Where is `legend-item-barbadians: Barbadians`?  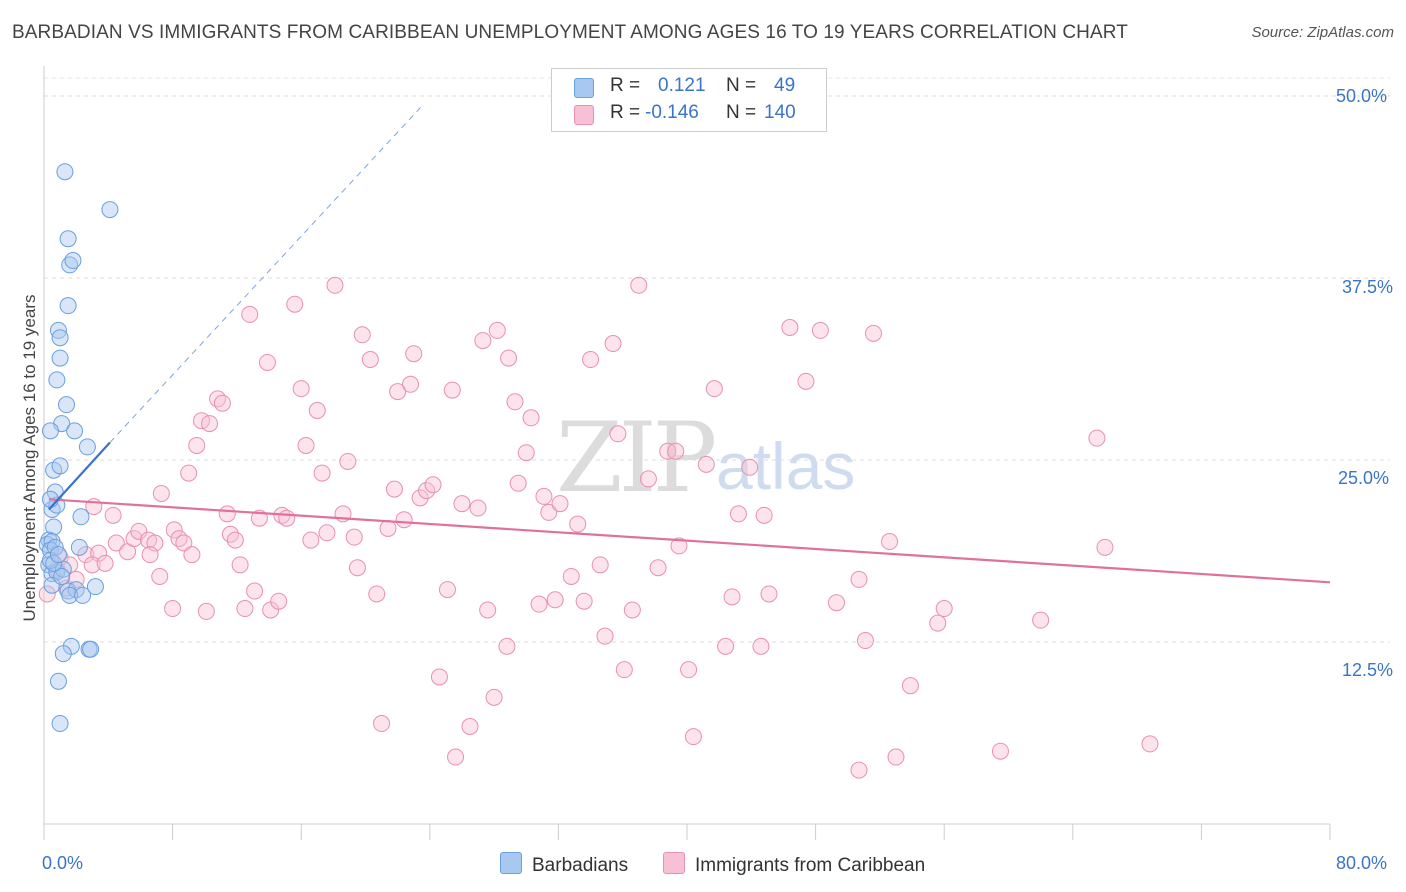 legend-item-barbadians: Barbadians is located at coordinates (564, 864).